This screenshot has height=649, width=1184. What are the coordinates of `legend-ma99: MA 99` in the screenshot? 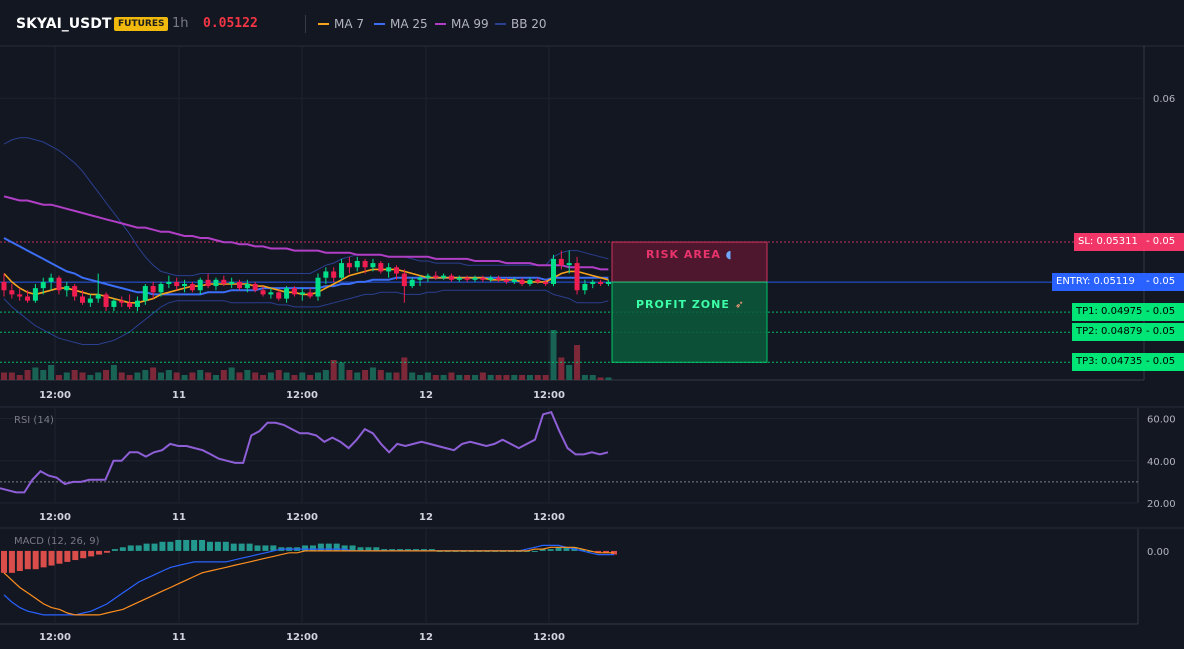 It's located at (462, 24).